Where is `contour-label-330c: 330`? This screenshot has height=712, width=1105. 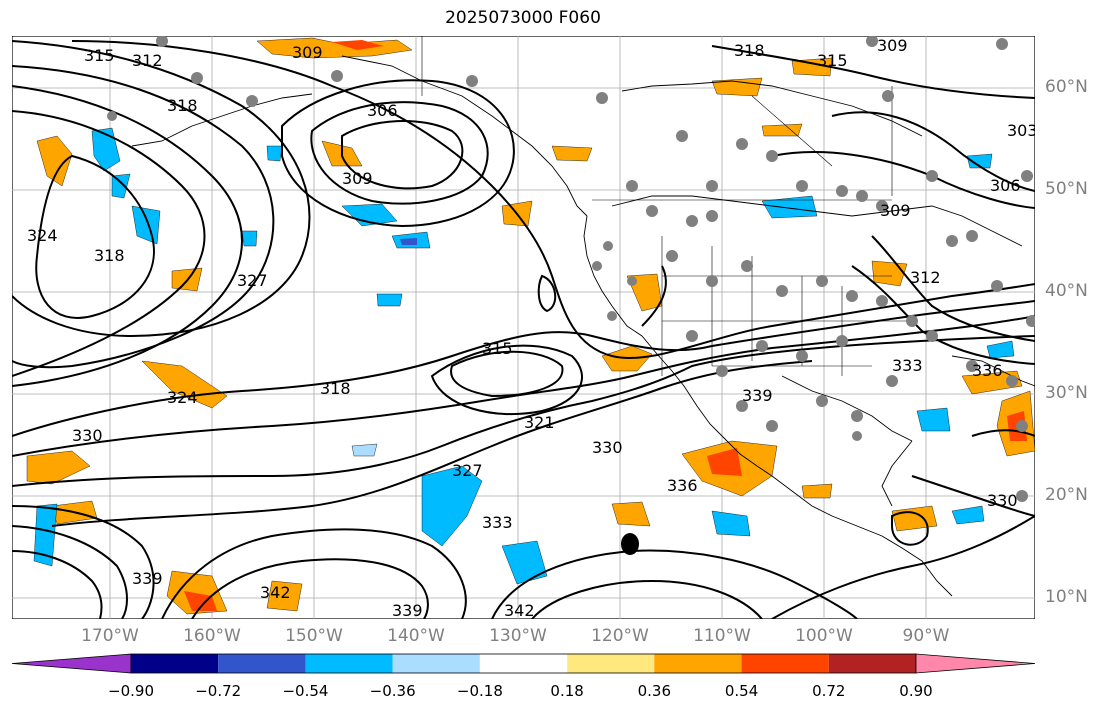
contour-label-330c: 330 is located at coordinates (1002, 500).